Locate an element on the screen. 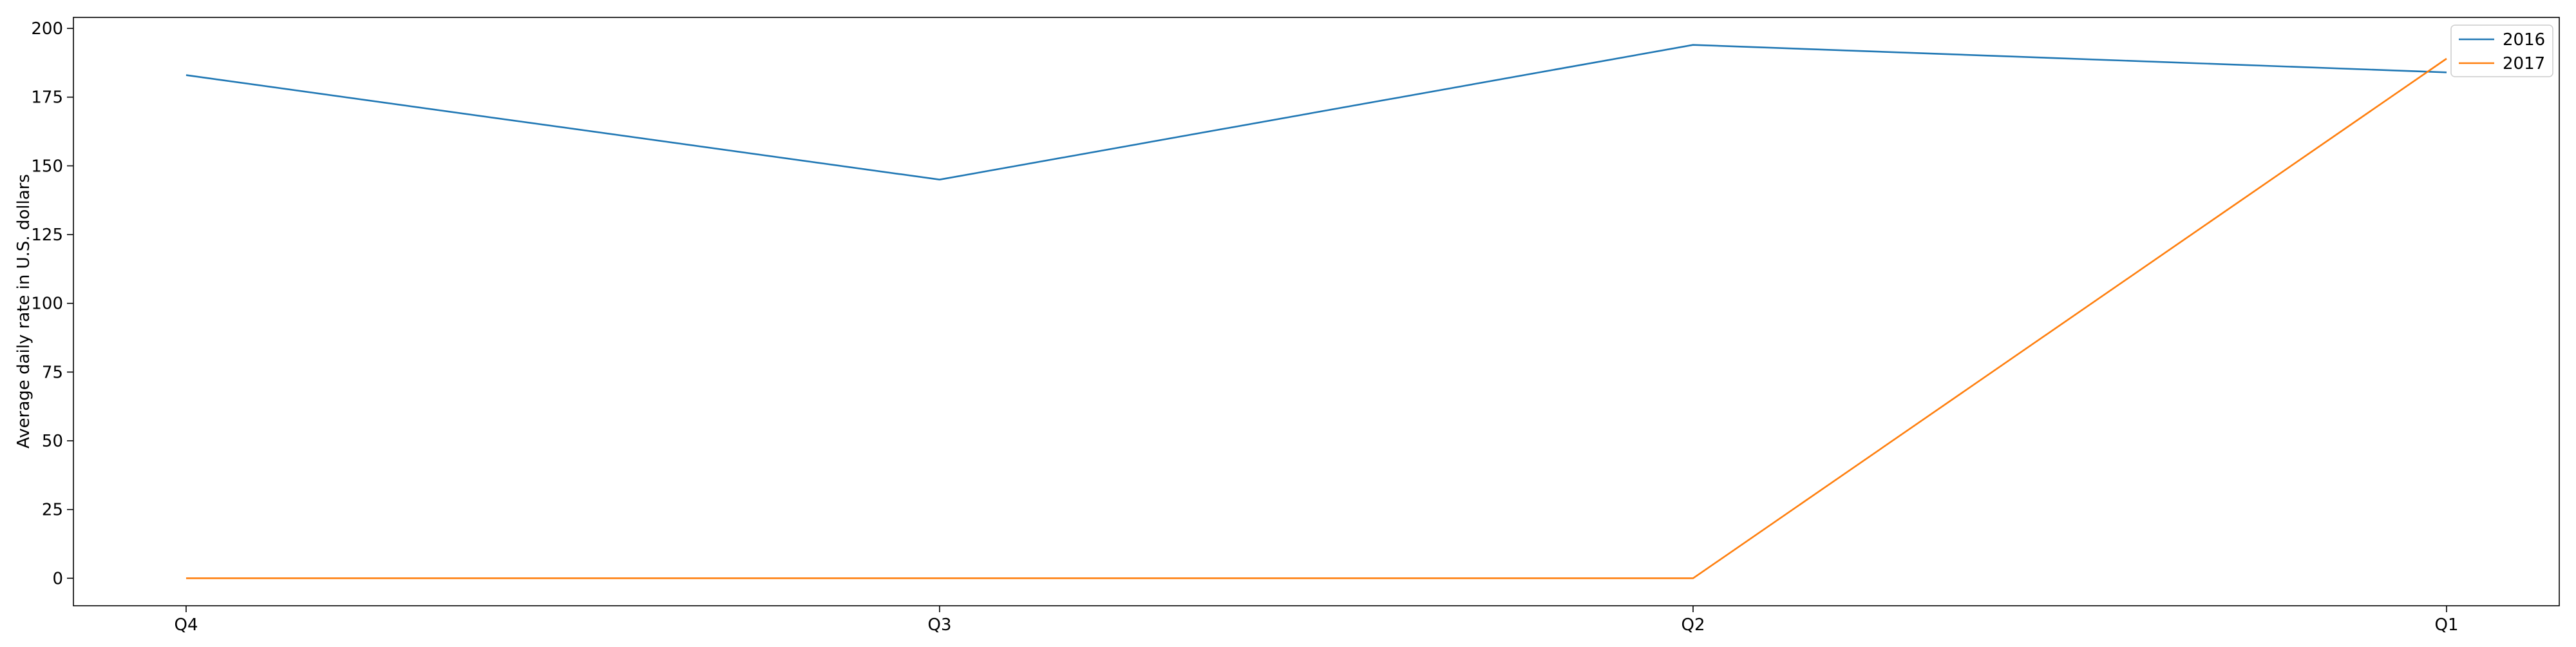  x-tick-label: Q4 is located at coordinates (186, 625).